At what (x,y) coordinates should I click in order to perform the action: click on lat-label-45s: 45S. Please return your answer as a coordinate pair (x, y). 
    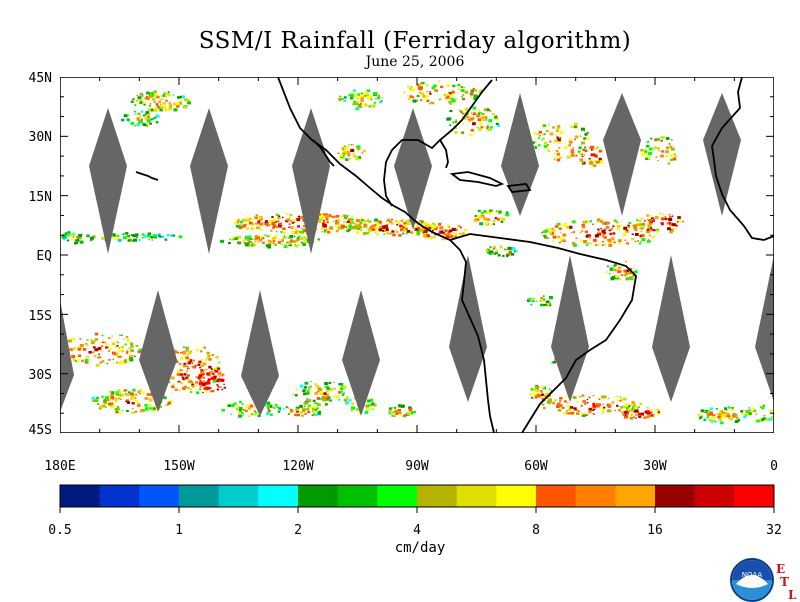
    Looking at the image, I should click on (40, 430).